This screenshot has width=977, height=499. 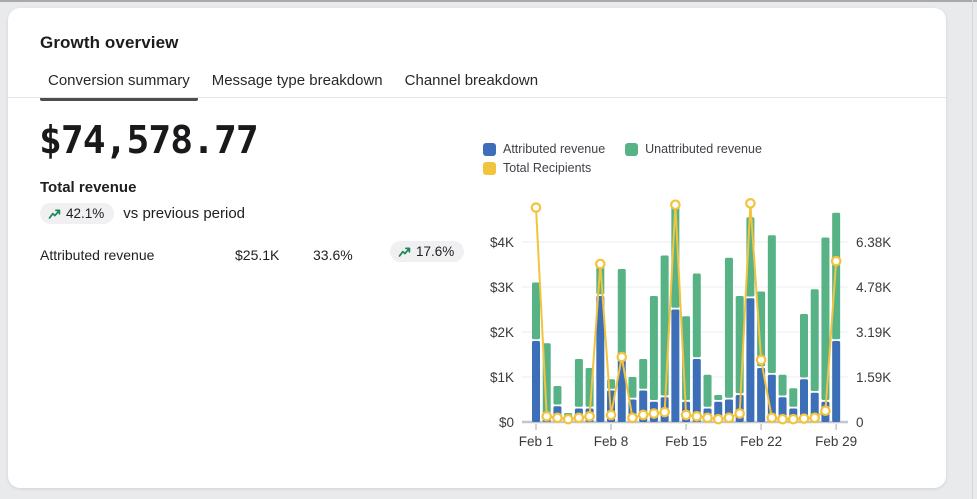 I want to click on total-revenue-label: Total revenue, so click(x=88, y=187).